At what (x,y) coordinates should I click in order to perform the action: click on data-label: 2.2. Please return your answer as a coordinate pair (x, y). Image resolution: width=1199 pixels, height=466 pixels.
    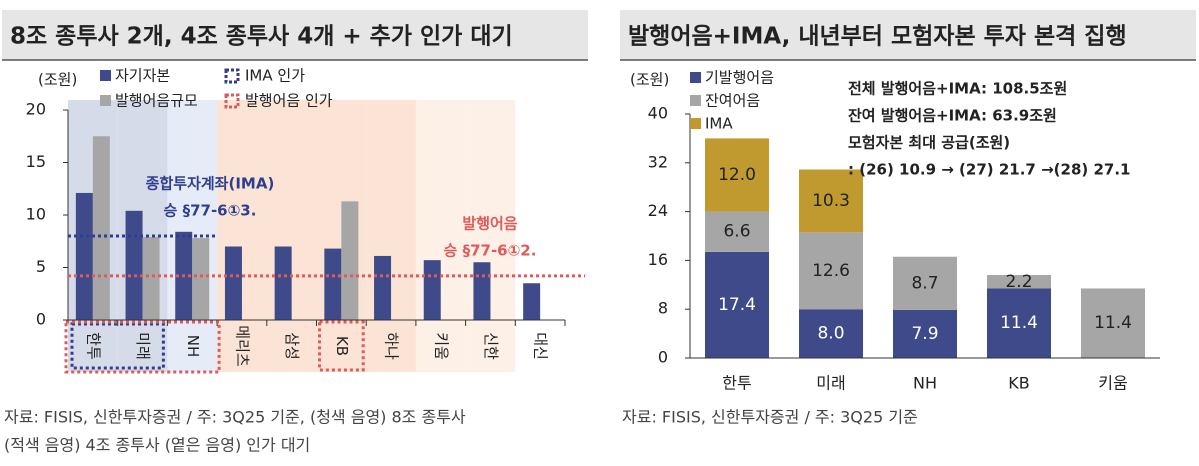
    Looking at the image, I should click on (1018, 282).